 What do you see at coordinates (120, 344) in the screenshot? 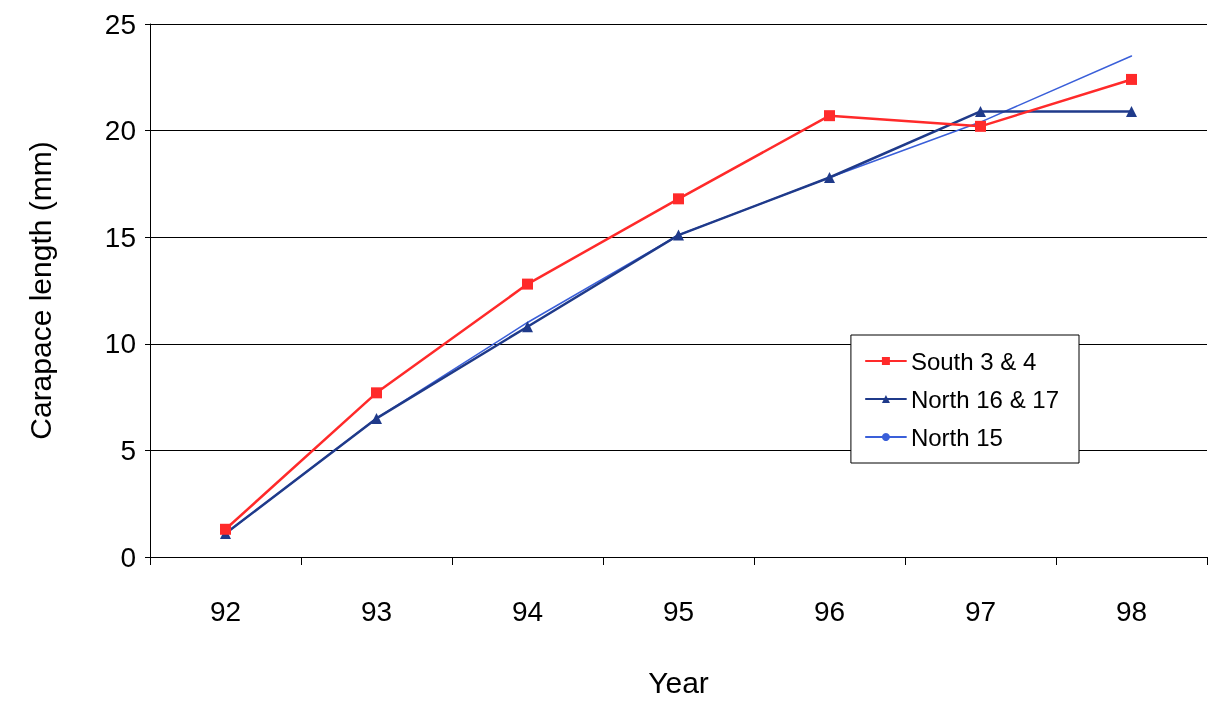
I see `y-tick-label: 10` at bounding box center [120, 344].